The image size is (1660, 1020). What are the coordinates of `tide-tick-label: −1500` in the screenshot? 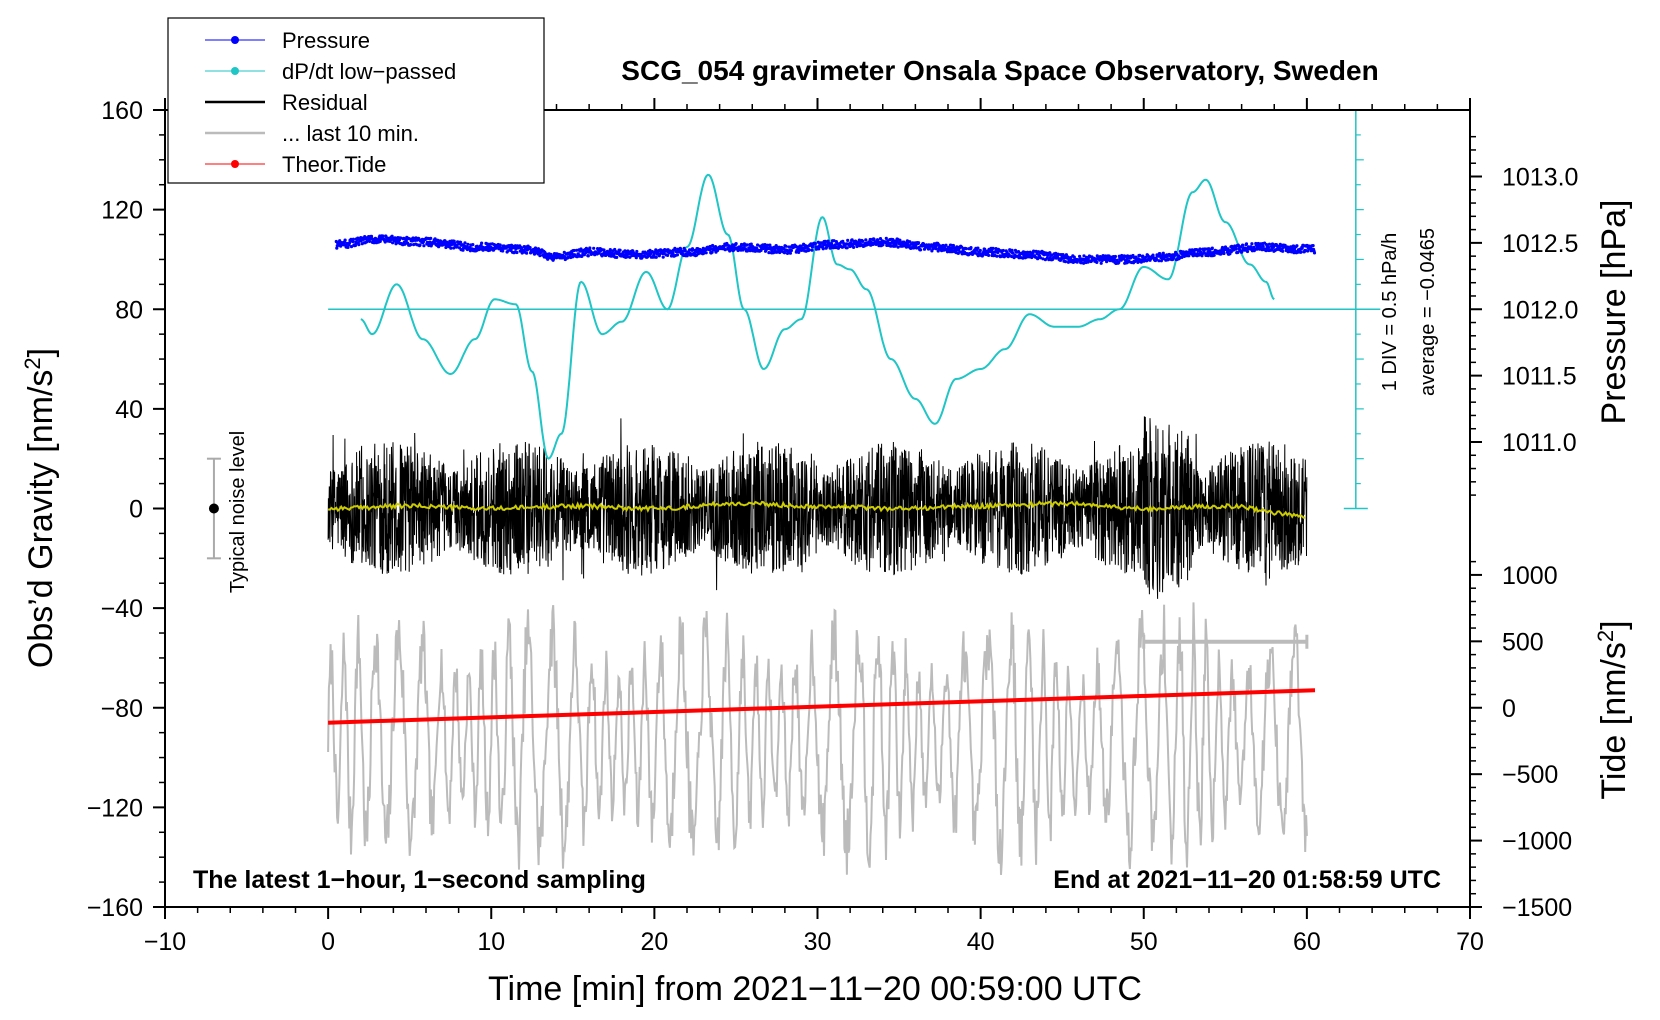 It's located at (1537, 908).